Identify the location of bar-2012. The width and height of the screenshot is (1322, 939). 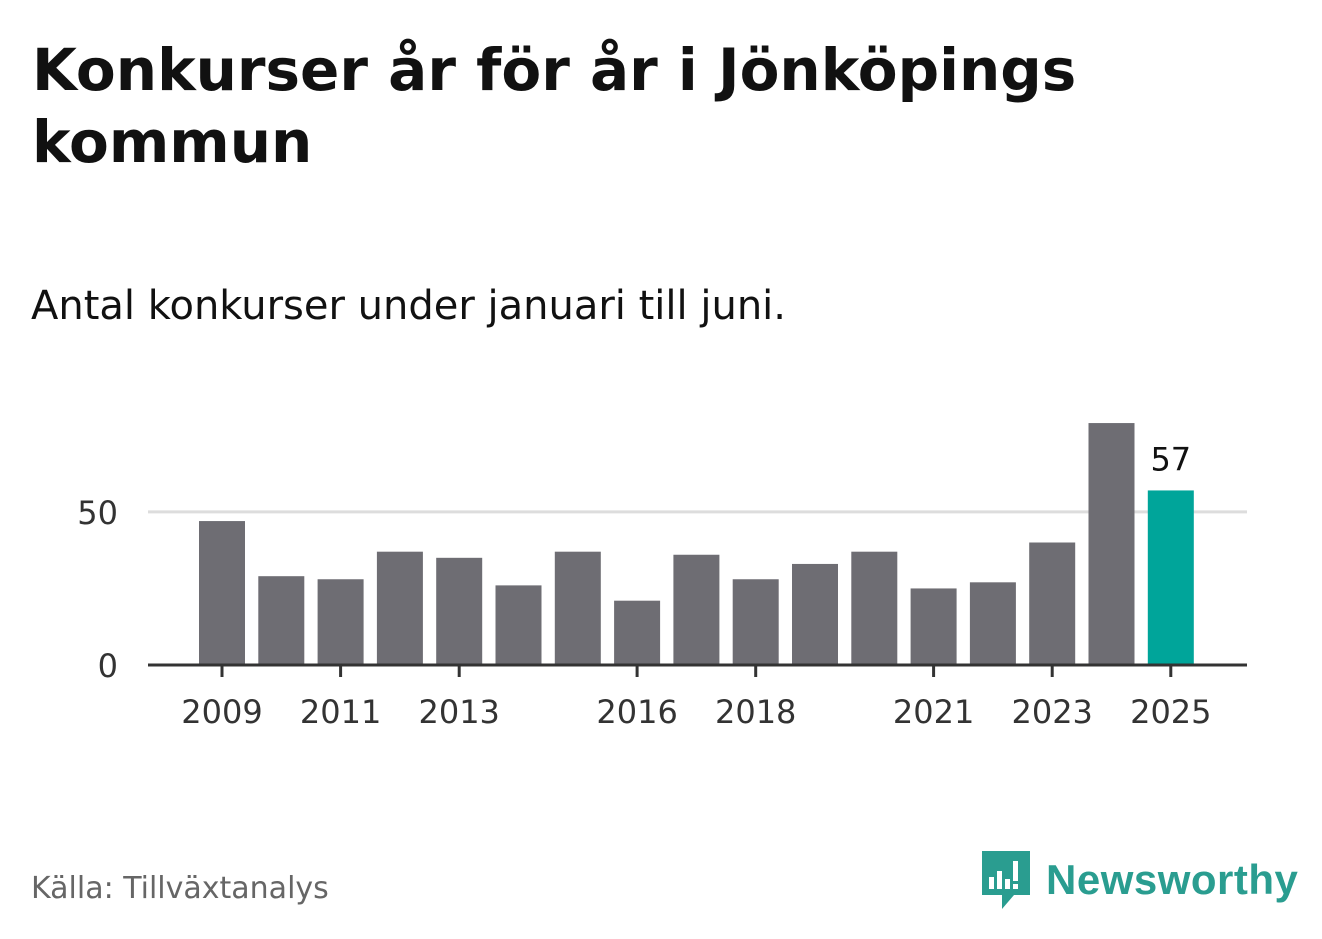
(399, 608).